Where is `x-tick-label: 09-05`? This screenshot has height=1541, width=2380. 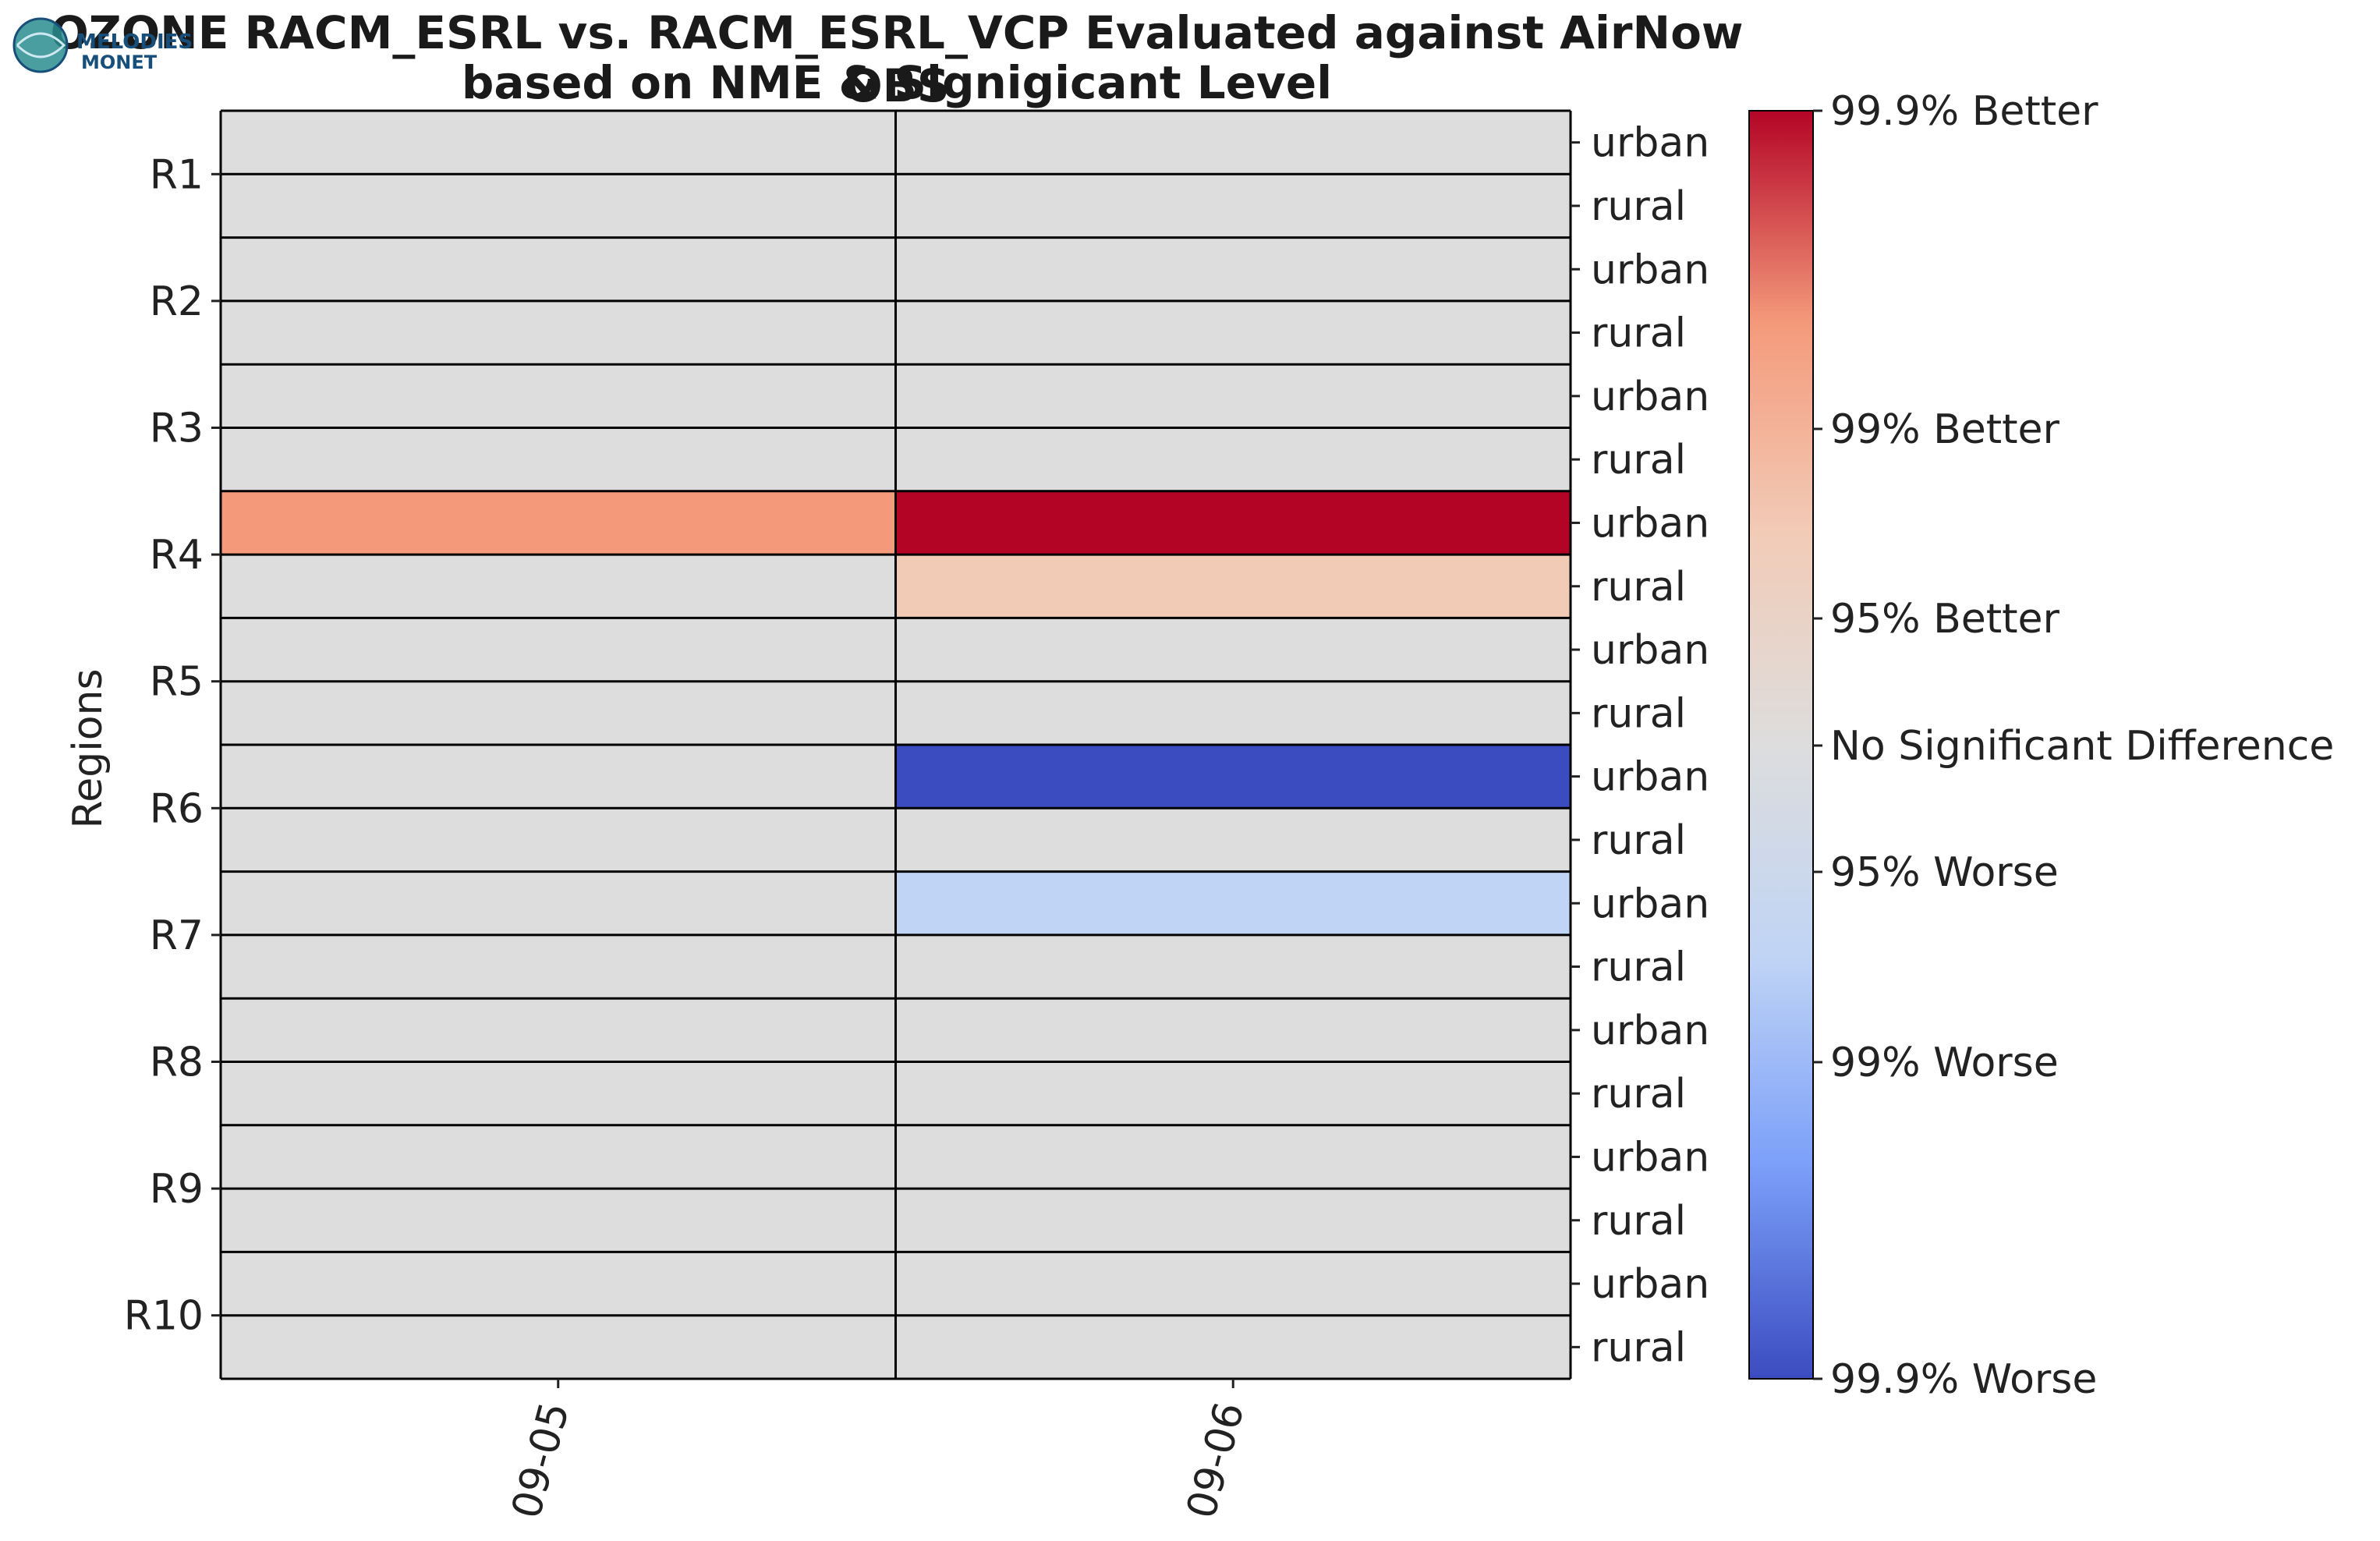 x-tick-label: 09-05 is located at coordinates (541, 1461).